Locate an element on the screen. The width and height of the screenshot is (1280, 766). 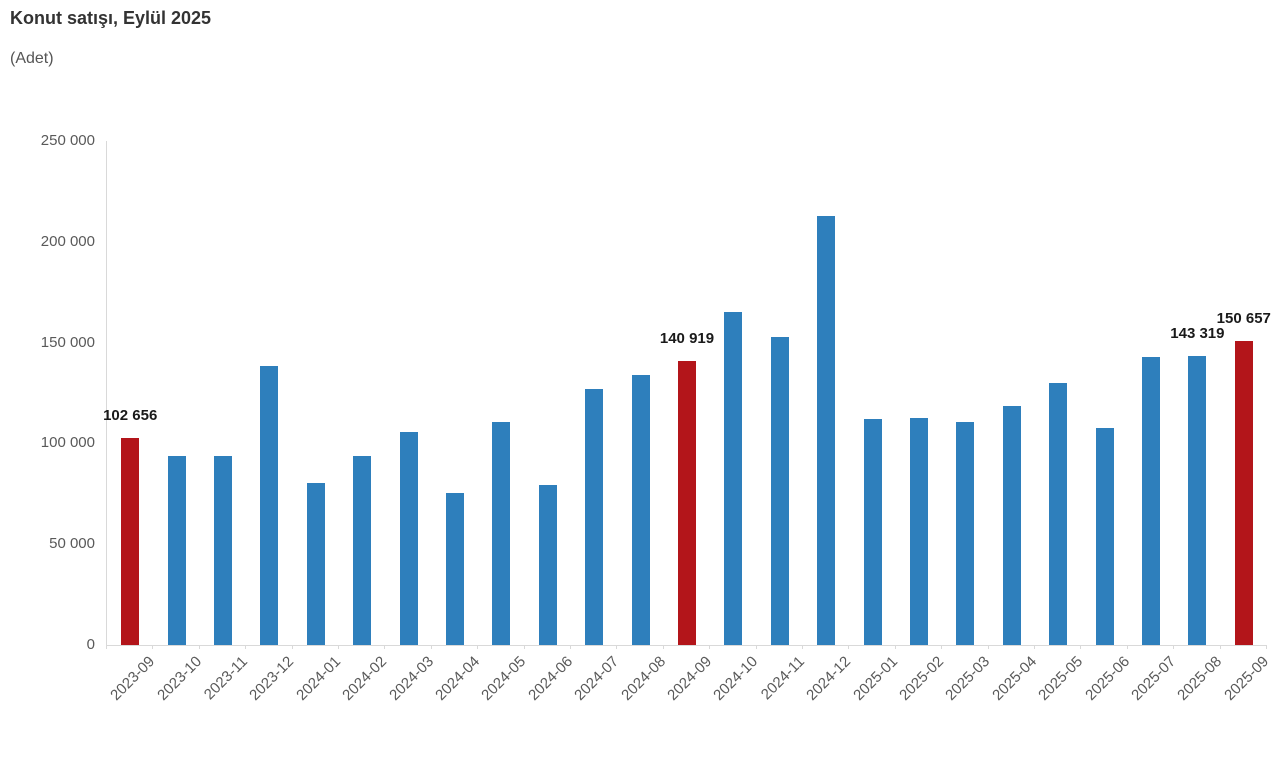
x-tick-label: 2024-05 is located at coordinates (504, 678).